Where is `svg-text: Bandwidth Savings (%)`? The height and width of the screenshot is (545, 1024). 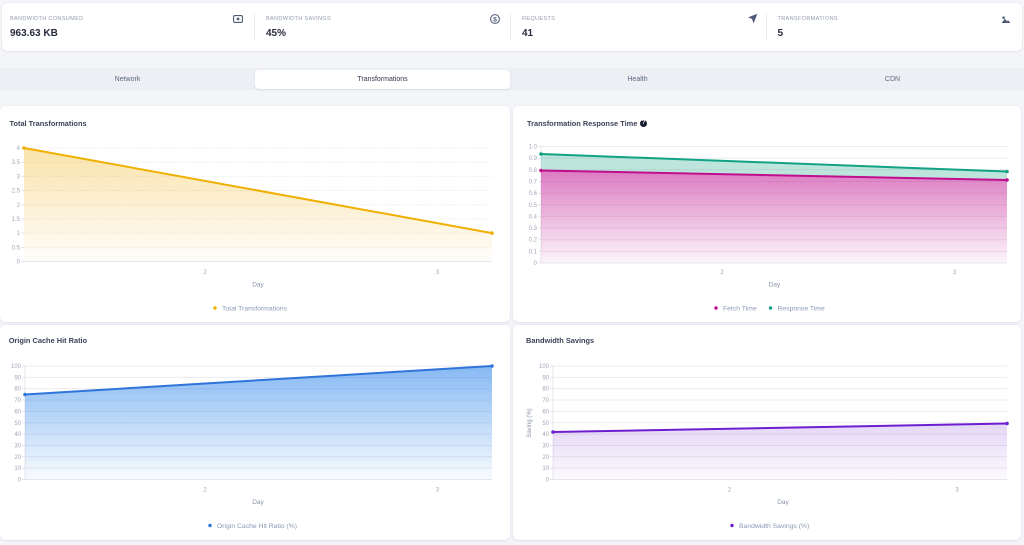 svg-text: Bandwidth Savings (%) is located at coordinates (774, 526).